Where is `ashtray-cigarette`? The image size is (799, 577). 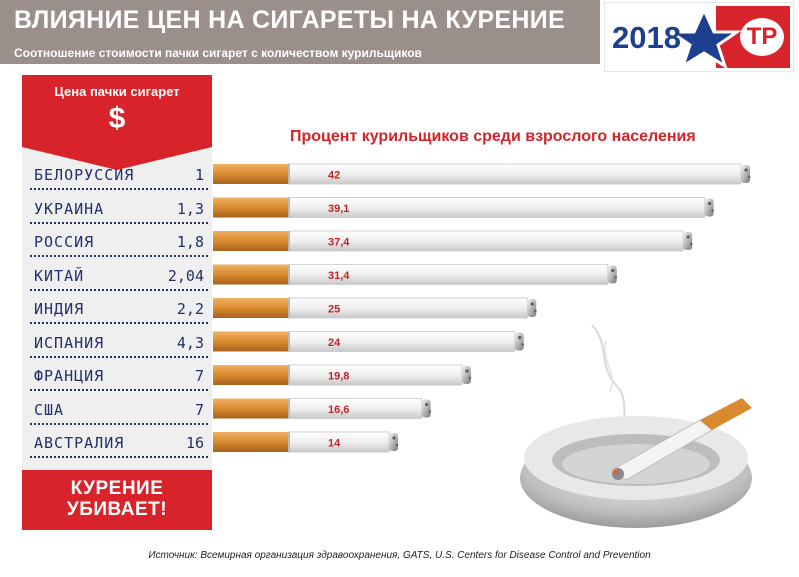
ashtray-cigarette is located at coordinates (681, 439).